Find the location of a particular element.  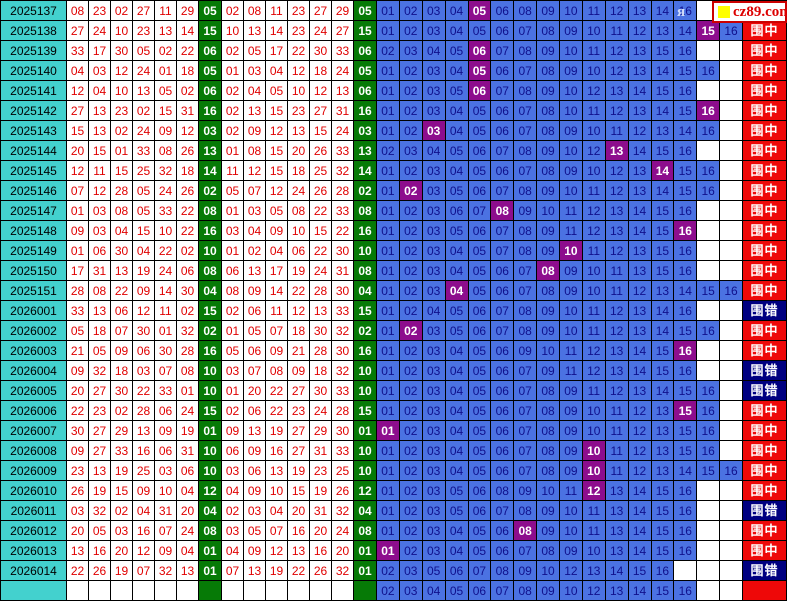

sorted-number-cell: 29 is located at coordinates (321, 431).